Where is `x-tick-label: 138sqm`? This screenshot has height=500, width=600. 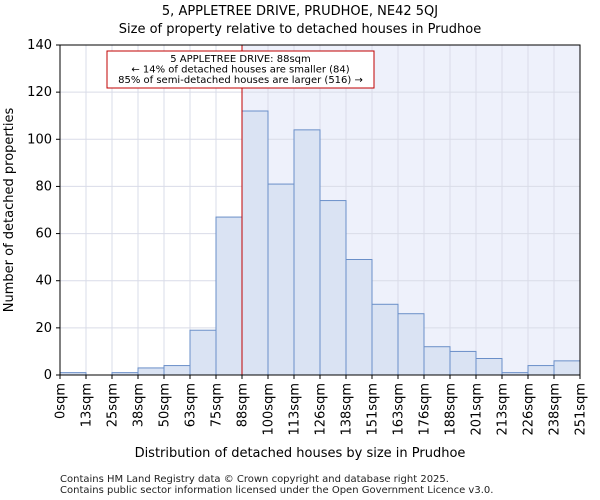
x-tick-label: 138sqm is located at coordinates (347, 409).